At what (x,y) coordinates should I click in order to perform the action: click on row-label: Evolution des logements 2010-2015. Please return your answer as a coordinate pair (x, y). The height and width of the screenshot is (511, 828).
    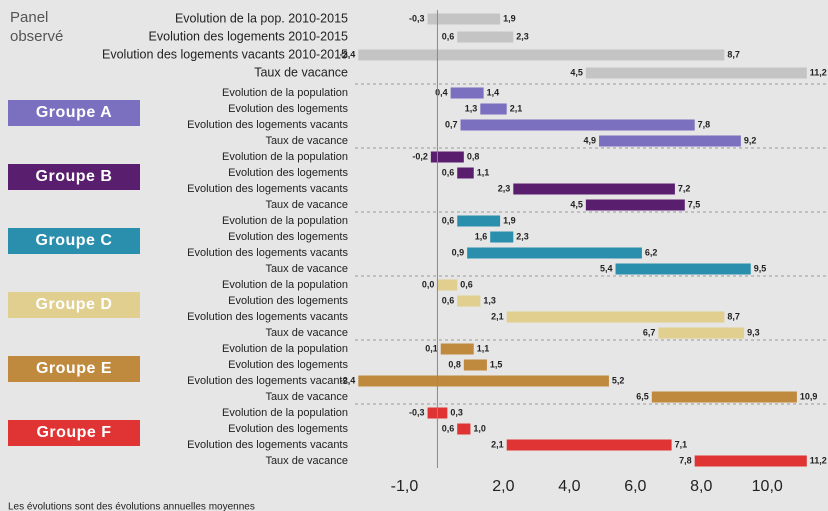
    Looking at the image, I should click on (248, 36).